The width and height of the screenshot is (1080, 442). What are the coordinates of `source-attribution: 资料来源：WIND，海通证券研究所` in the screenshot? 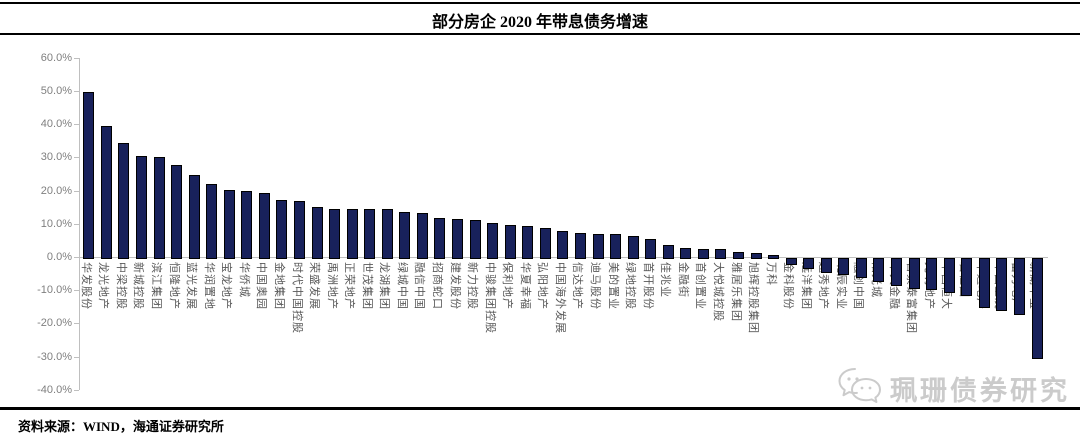 It's located at (121, 426).